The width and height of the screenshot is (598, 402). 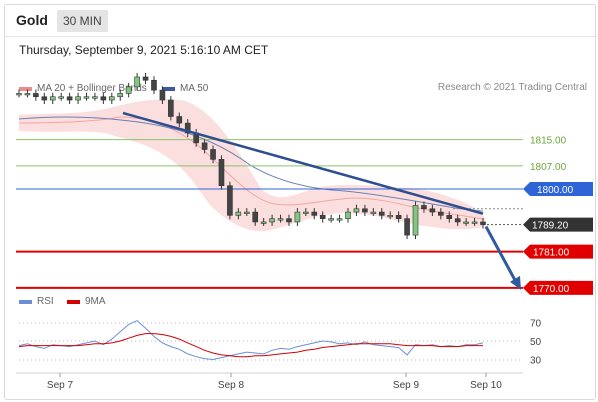 I want to click on legend-ma50: MA 50, so click(x=185, y=88).